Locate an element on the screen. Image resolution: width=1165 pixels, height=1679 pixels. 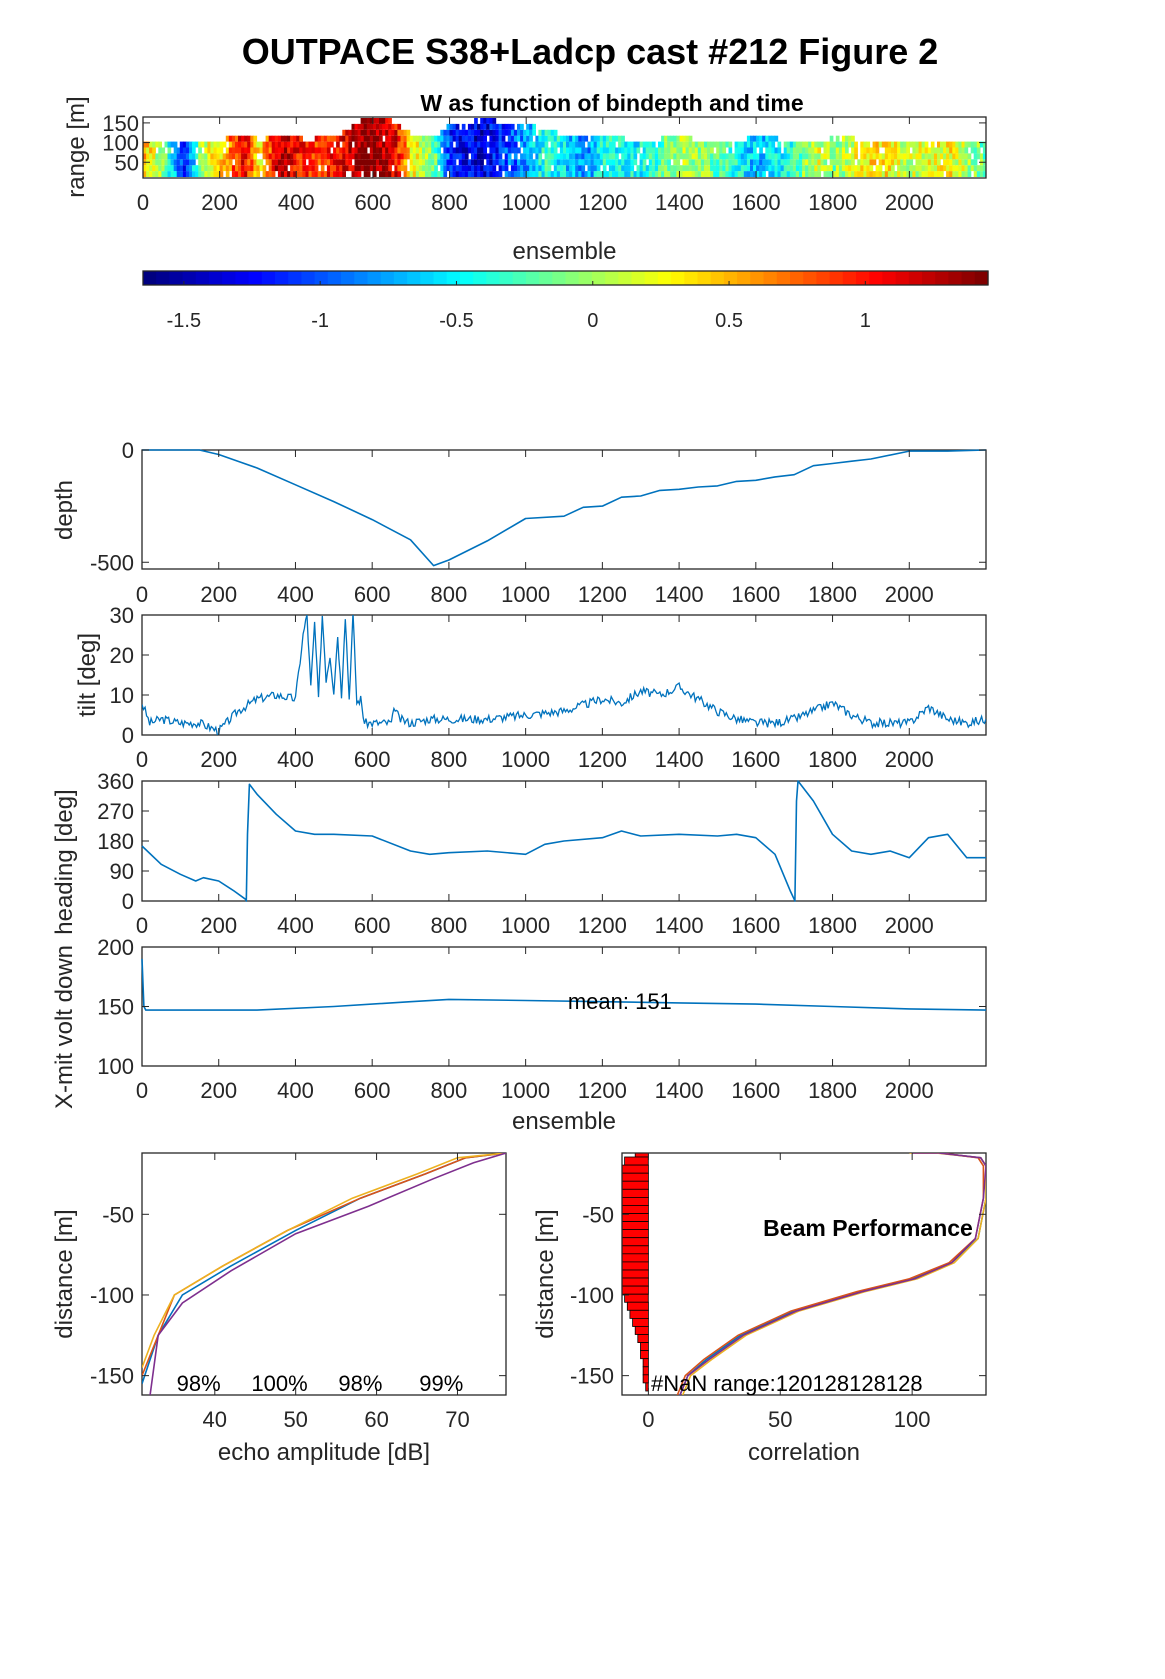
depth-xtick-label: 200 is located at coordinates (218, 594).